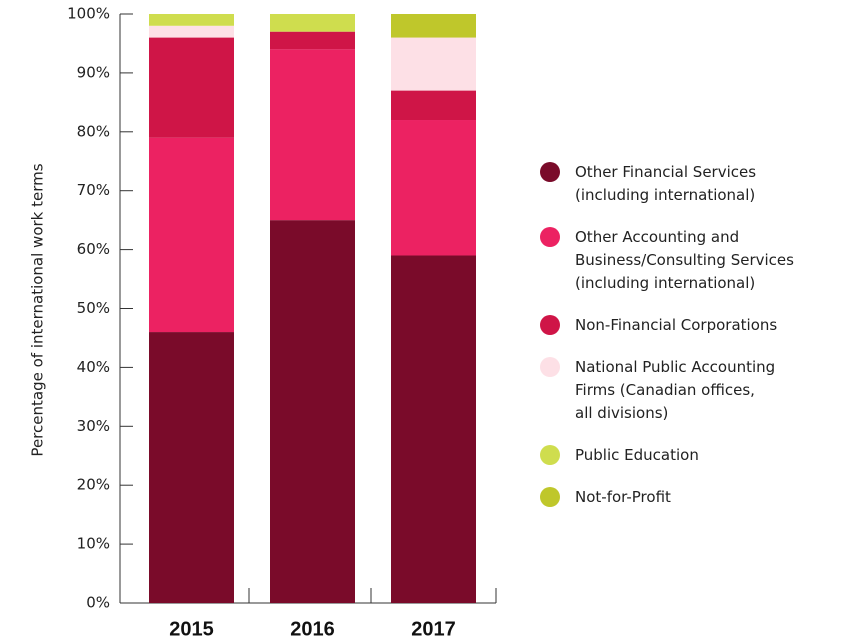 The height and width of the screenshot is (643, 852). I want to click on x-tick-label: 2016, so click(312, 629).